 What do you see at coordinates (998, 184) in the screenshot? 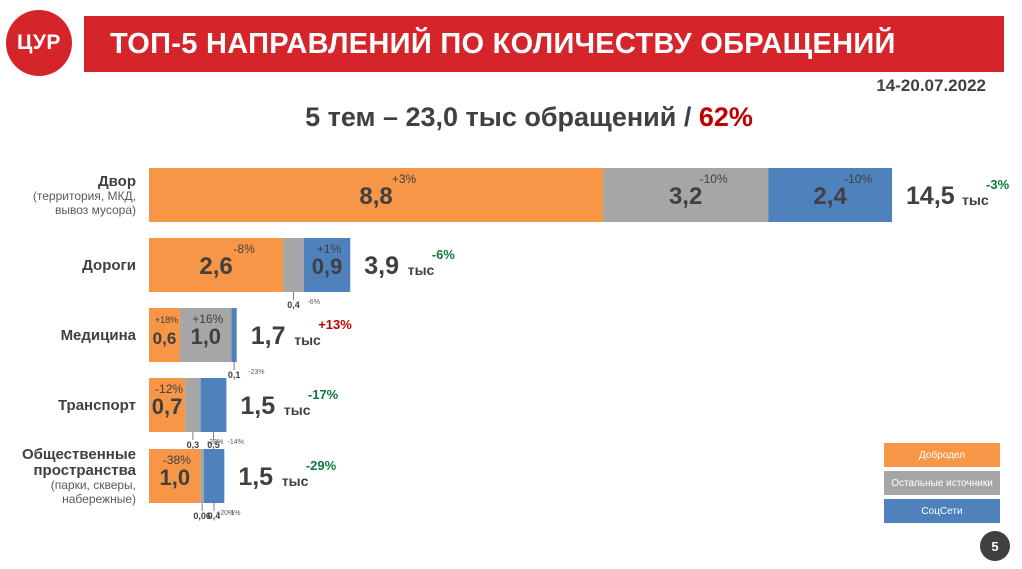
I see `row-total-change: -3%` at bounding box center [998, 184].